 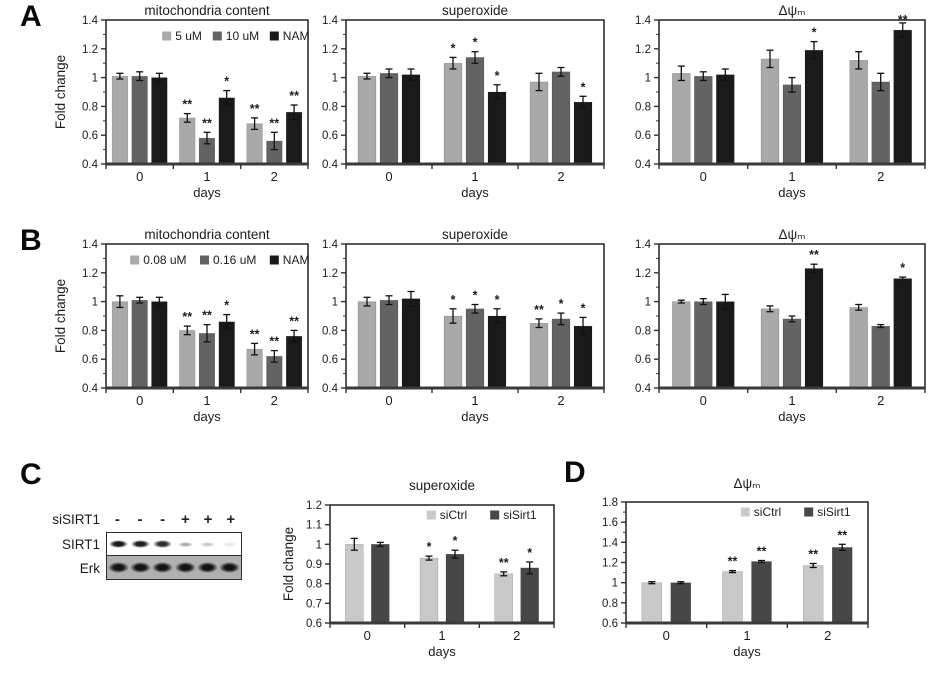 I want to click on svg-text: 0.7, so click(x=314, y=604).